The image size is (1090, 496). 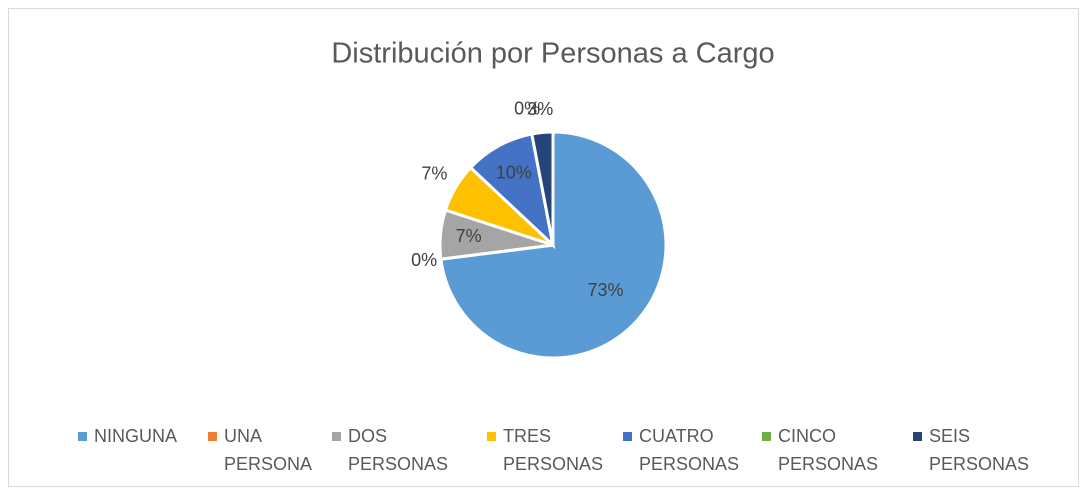 I want to click on legend-label: CUATRO PERSONAS, so click(x=689, y=450).